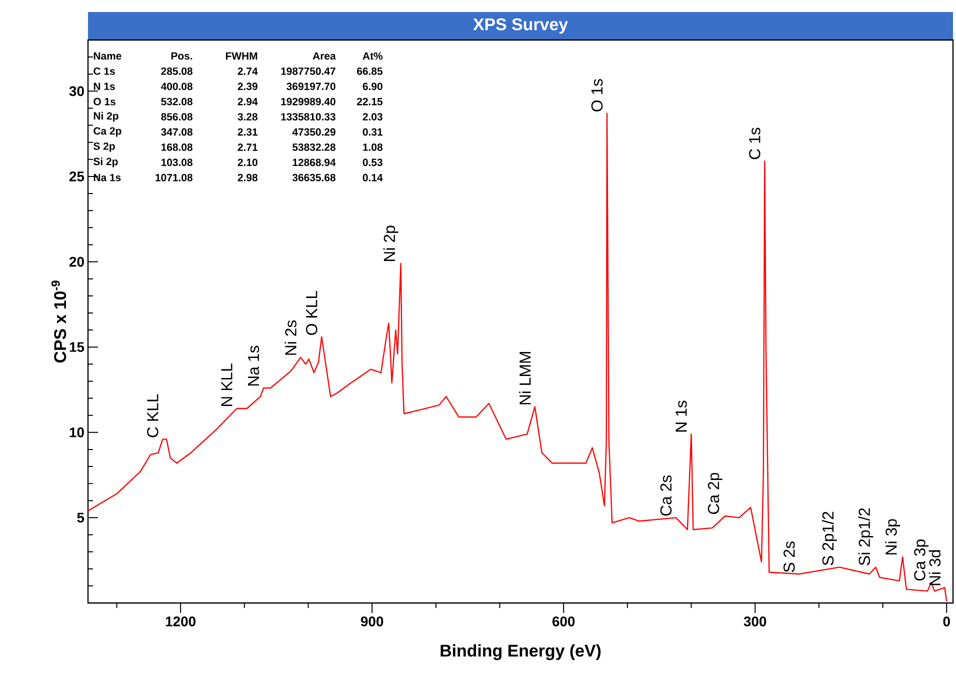 The height and width of the screenshot is (673, 956). Describe the element at coordinates (248, 71) in the screenshot. I see `annotation: 2.74` at that location.